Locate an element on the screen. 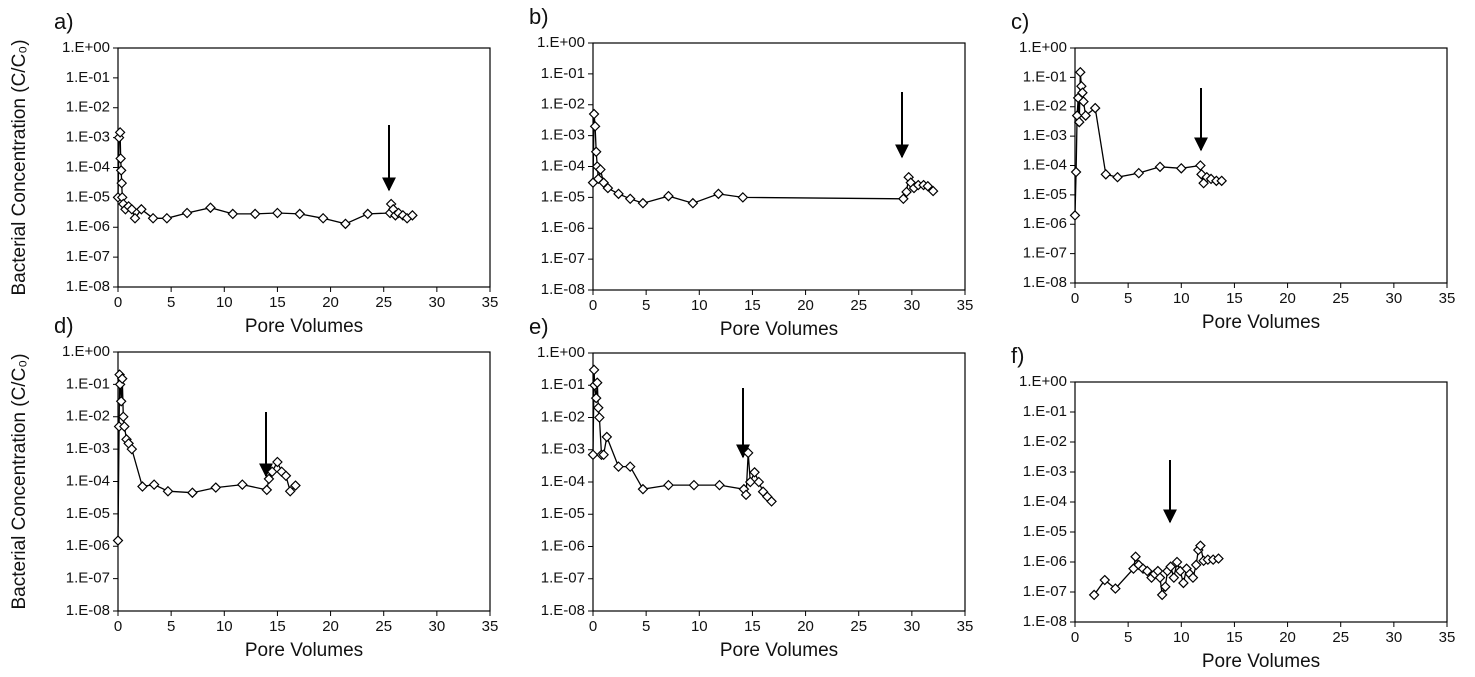 This screenshot has height=677, width=1475. x-tick-label: 35 is located at coordinates (1447, 637).